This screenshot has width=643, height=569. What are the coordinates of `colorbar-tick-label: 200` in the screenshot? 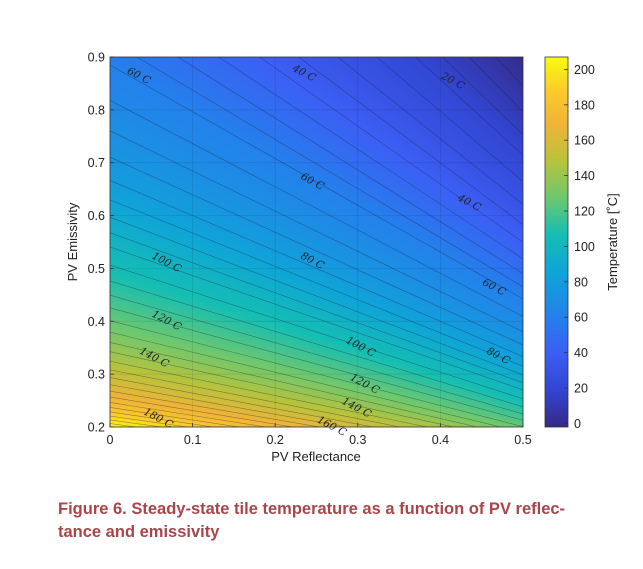 It's located at (584, 70).